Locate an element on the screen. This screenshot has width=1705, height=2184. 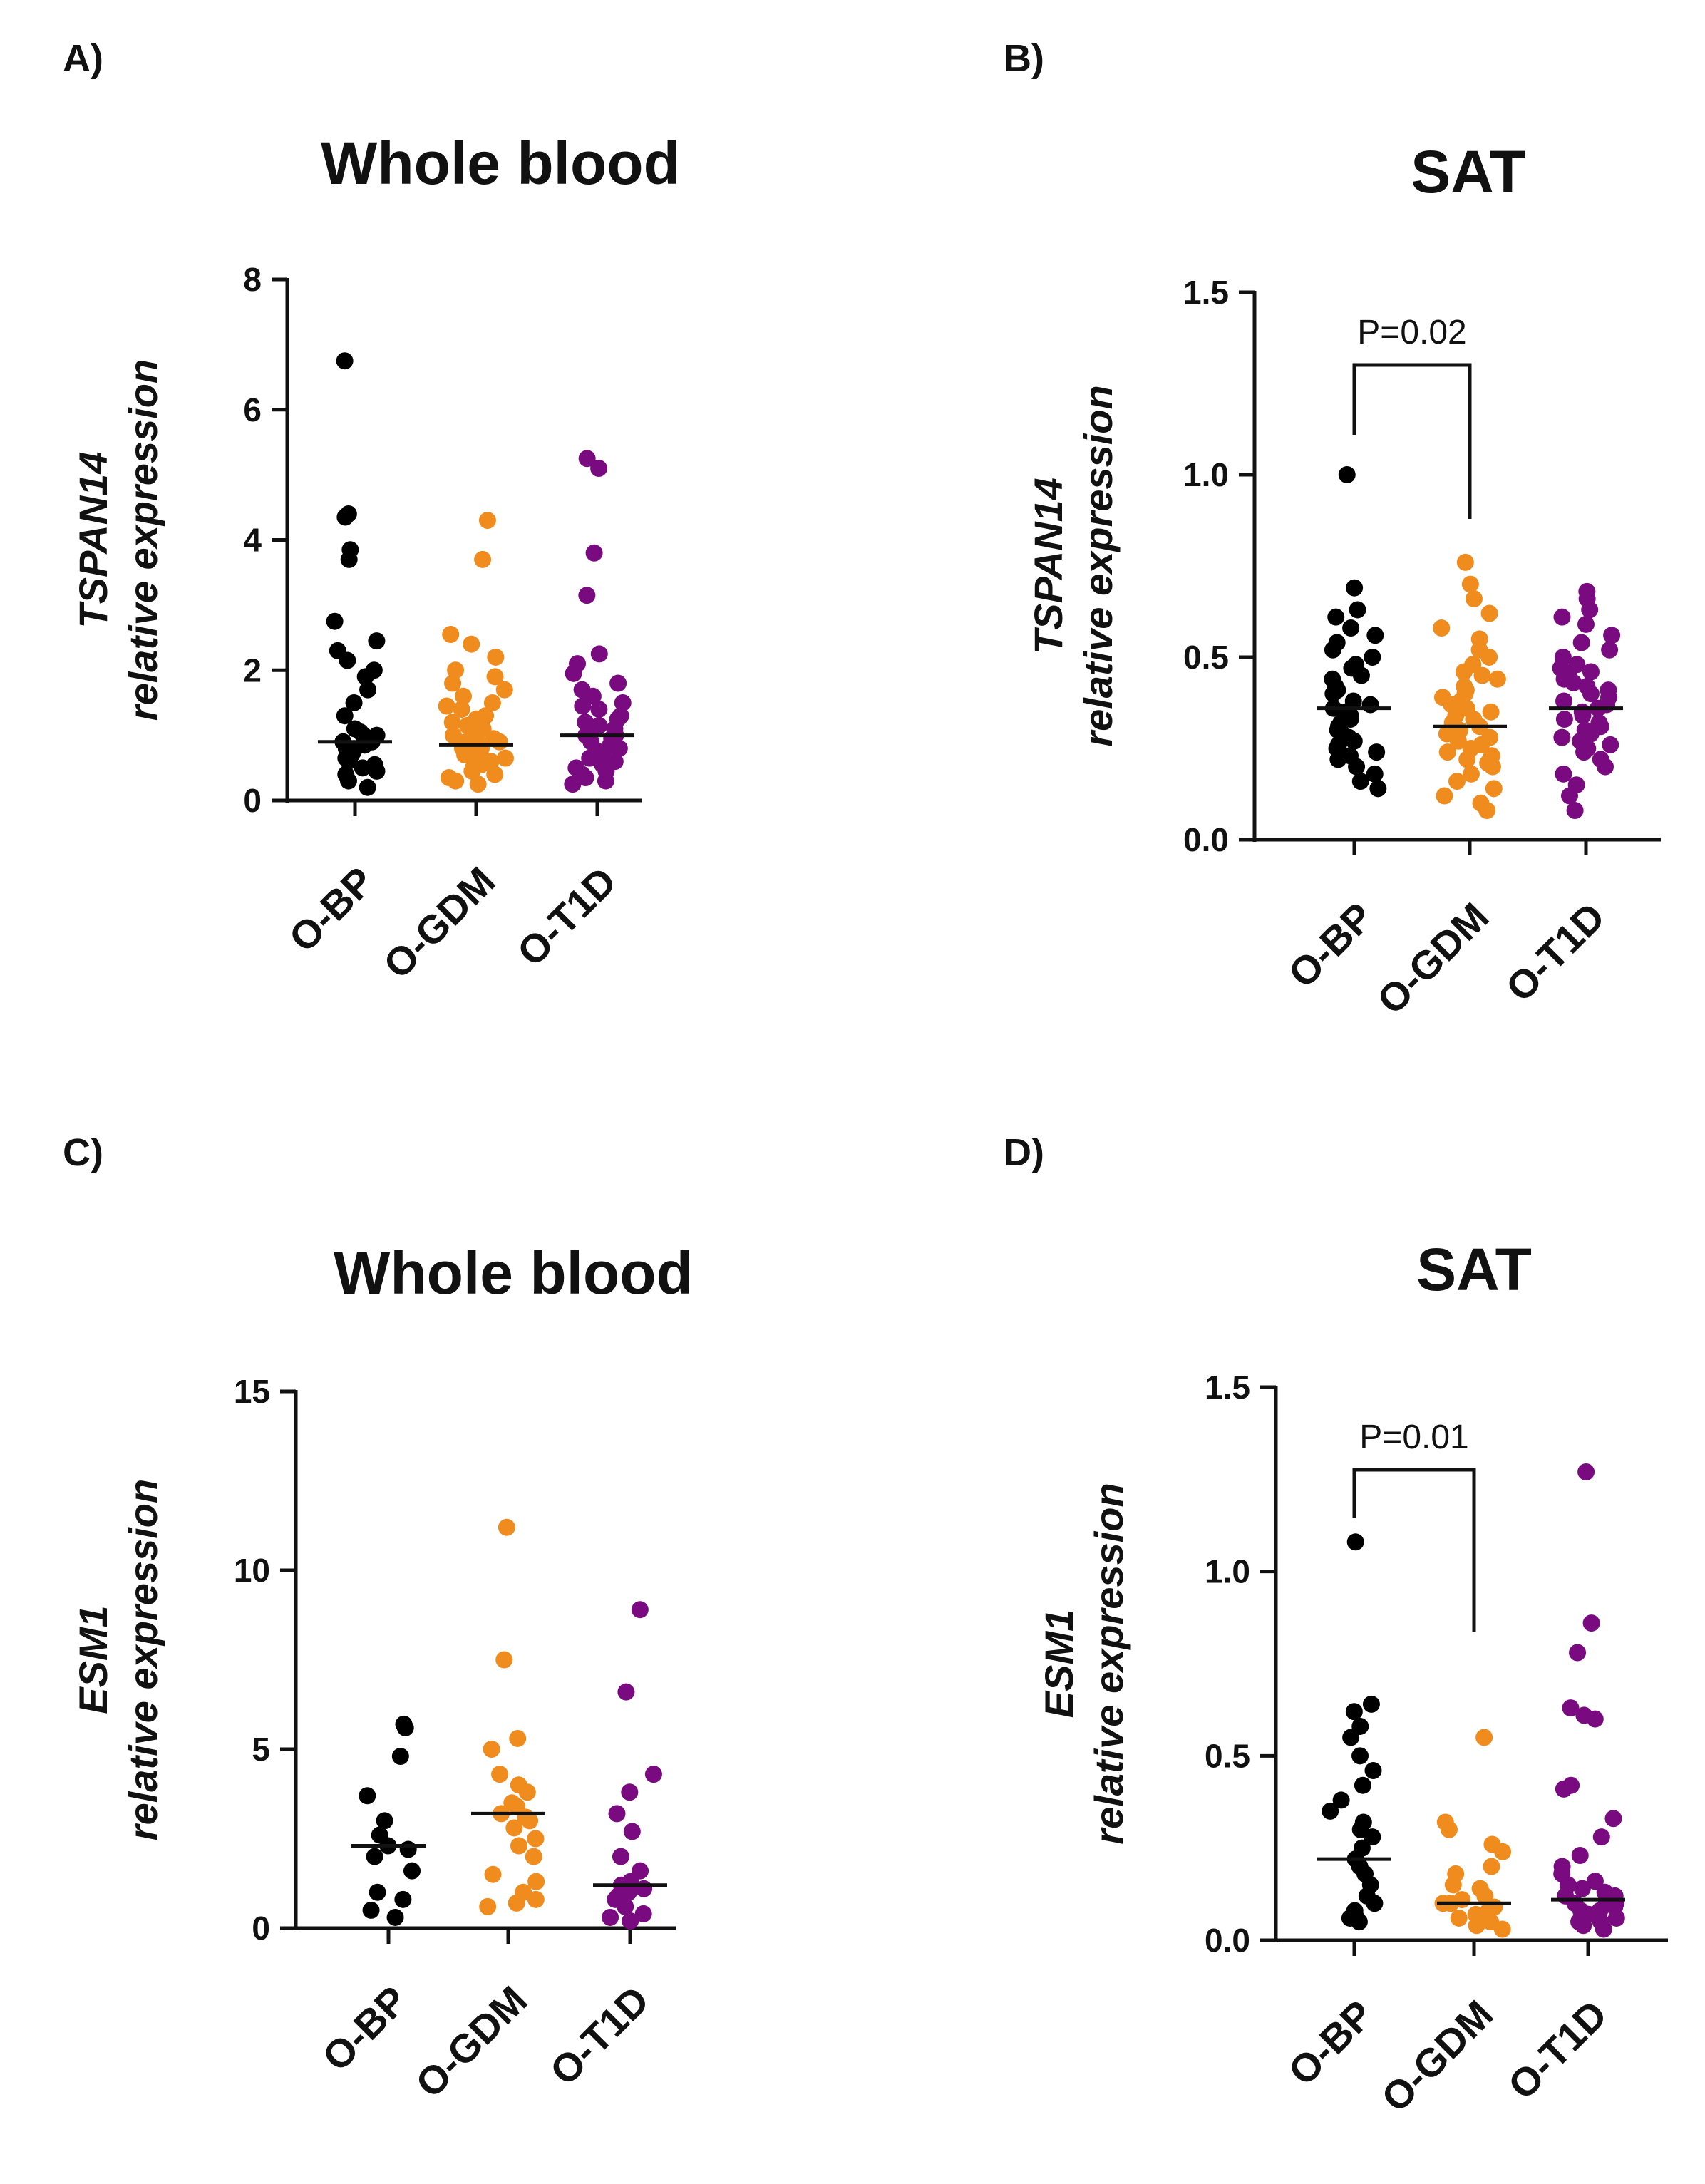
panel-letter: D) is located at coordinates (1024, 1152).